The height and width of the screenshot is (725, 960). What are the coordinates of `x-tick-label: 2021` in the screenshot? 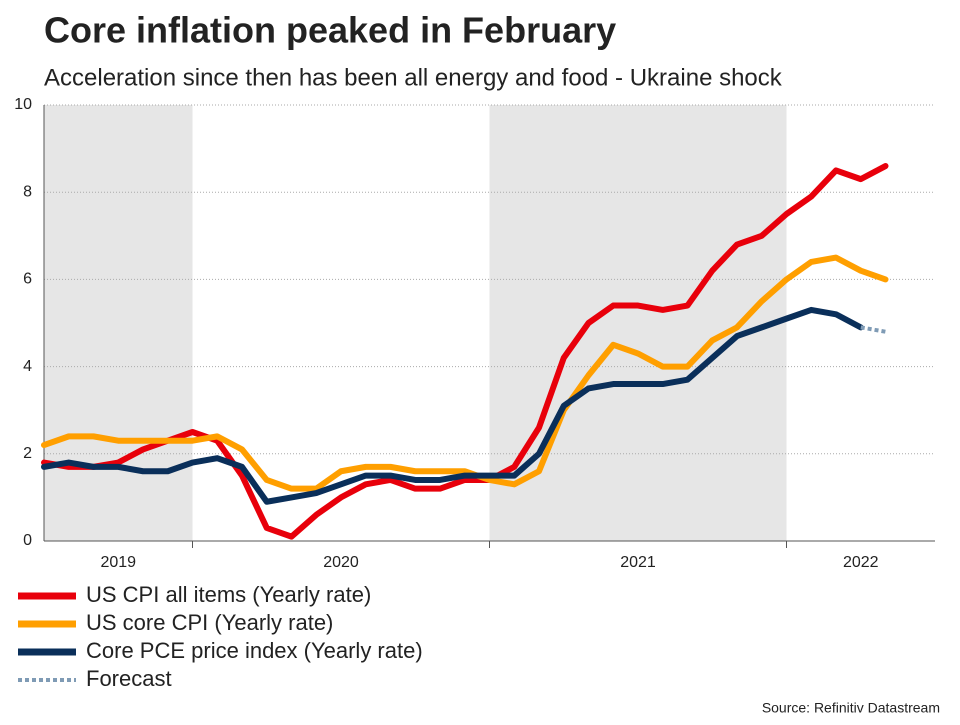 It's located at (638, 562).